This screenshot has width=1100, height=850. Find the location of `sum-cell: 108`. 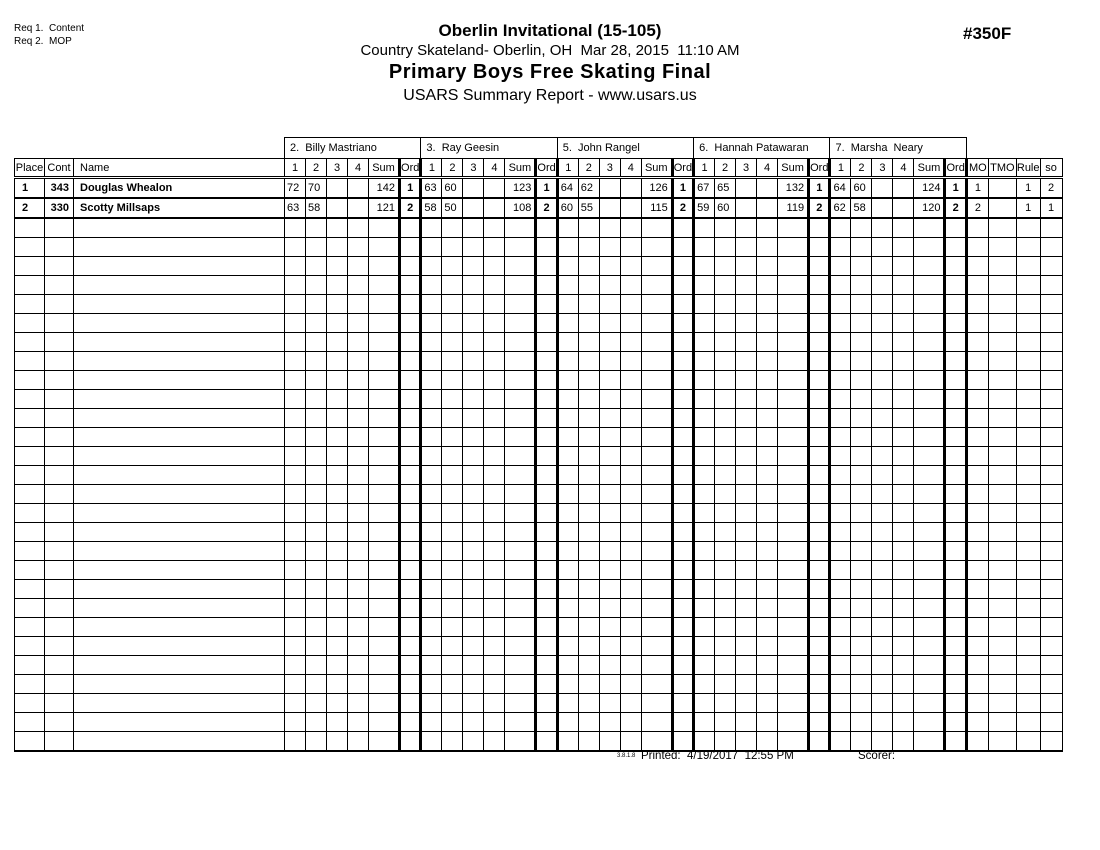

sum-cell: 108 is located at coordinates (520, 208).